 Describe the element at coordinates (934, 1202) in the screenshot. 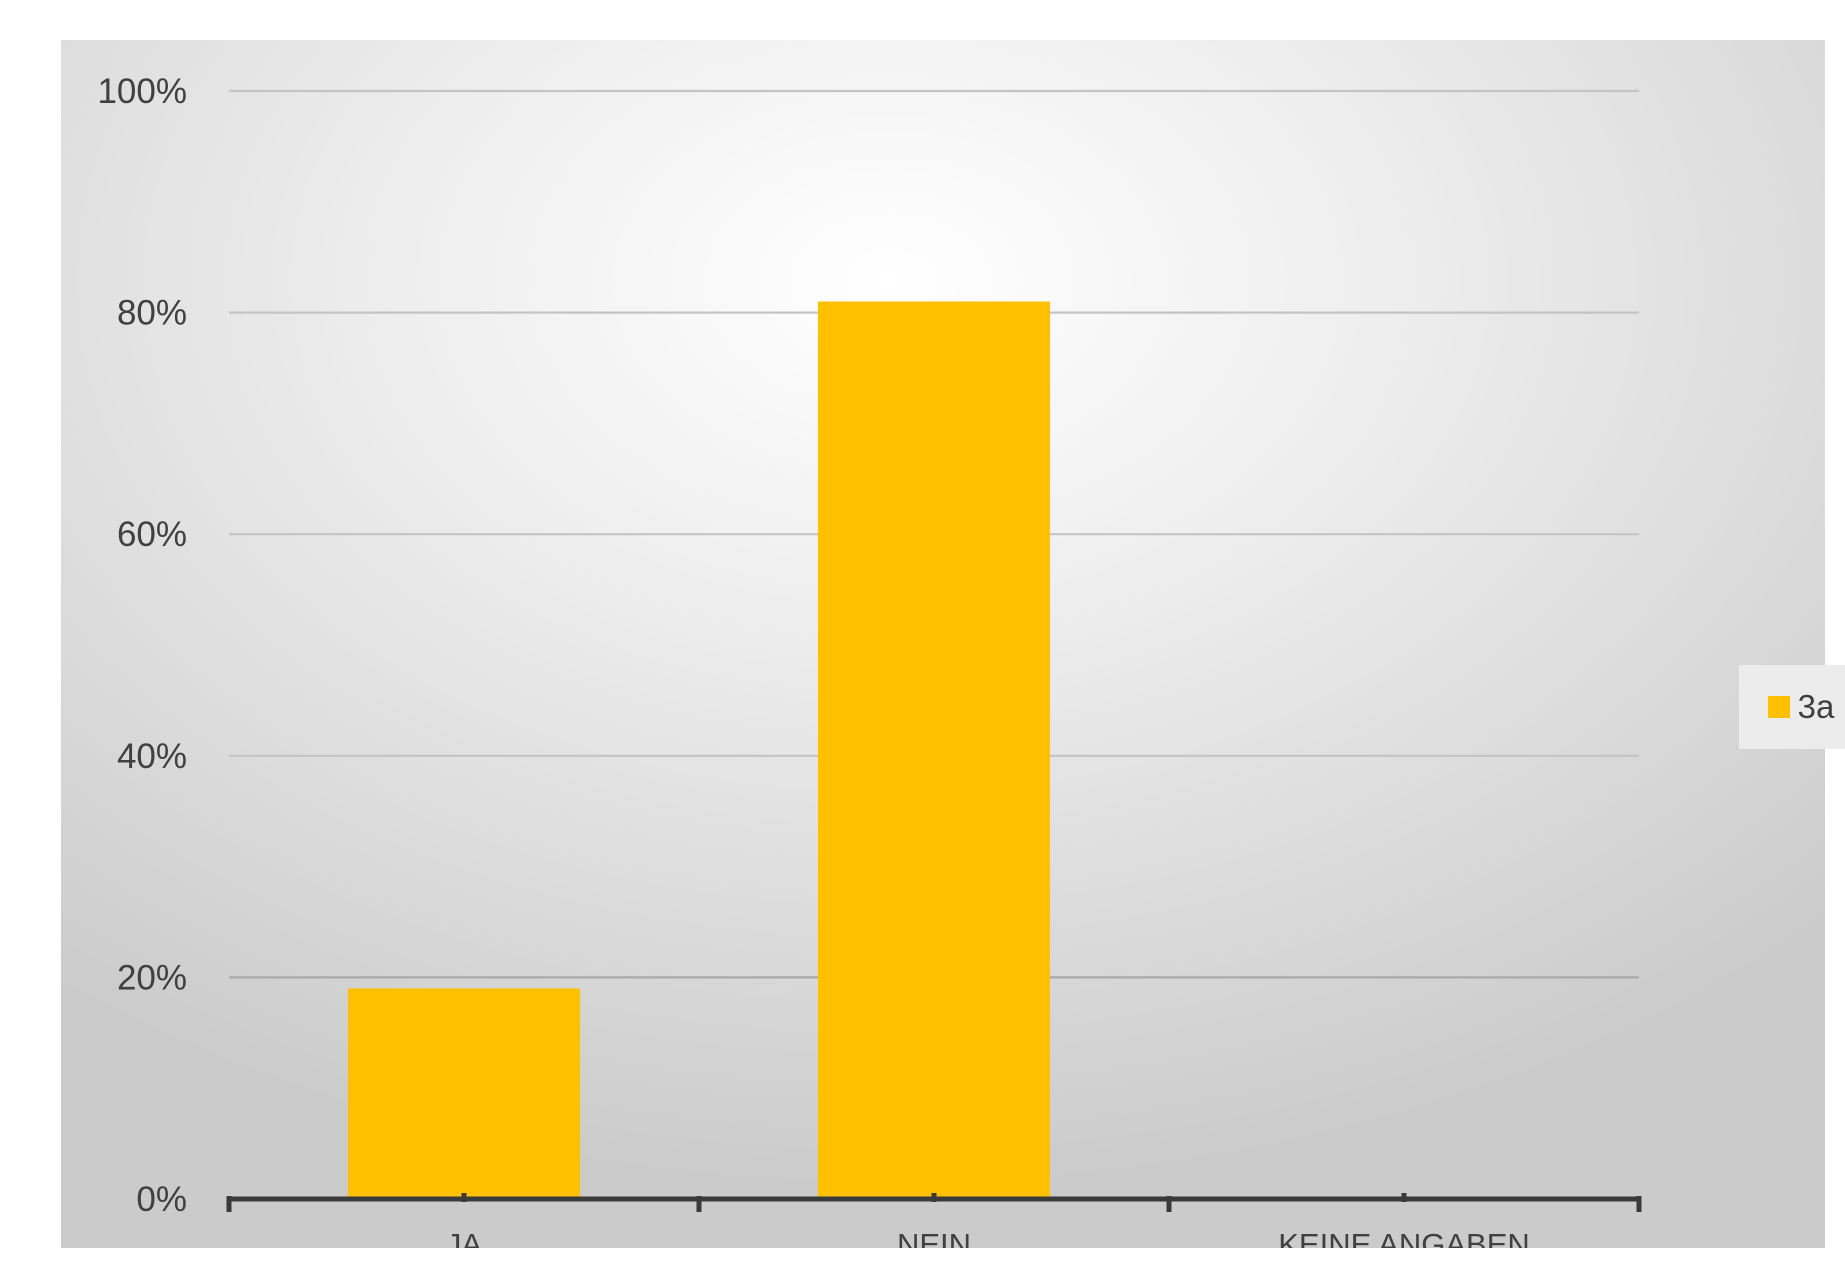

I see `x-axis` at that location.